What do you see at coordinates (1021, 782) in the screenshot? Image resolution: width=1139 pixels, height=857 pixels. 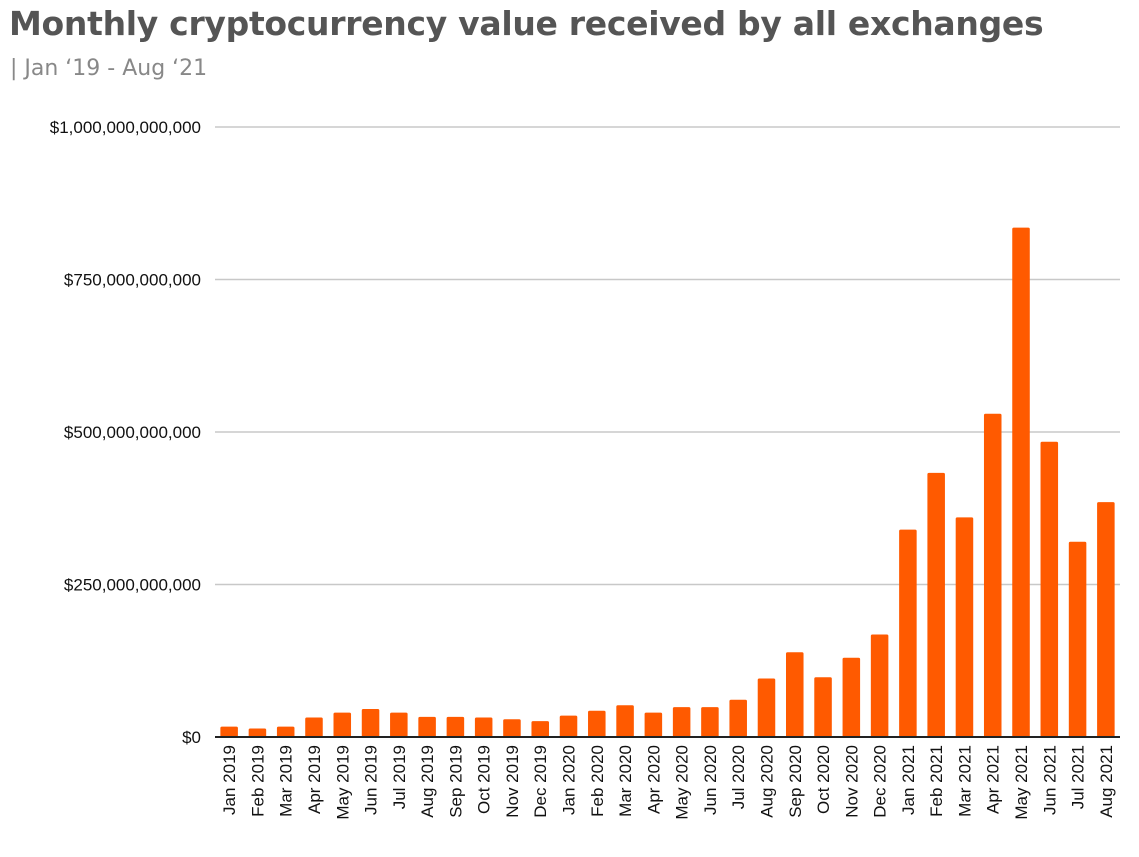 I see `x-tick-label: May 2021` at bounding box center [1021, 782].